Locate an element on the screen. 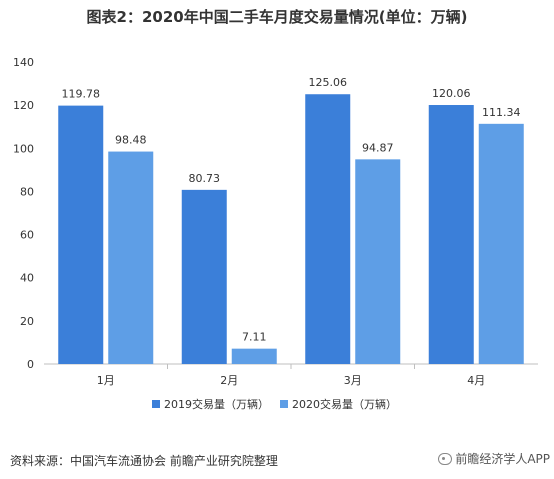 The height and width of the screenshot is (479, 554). data-label: 80.73 is located at coordinates (205, 178).